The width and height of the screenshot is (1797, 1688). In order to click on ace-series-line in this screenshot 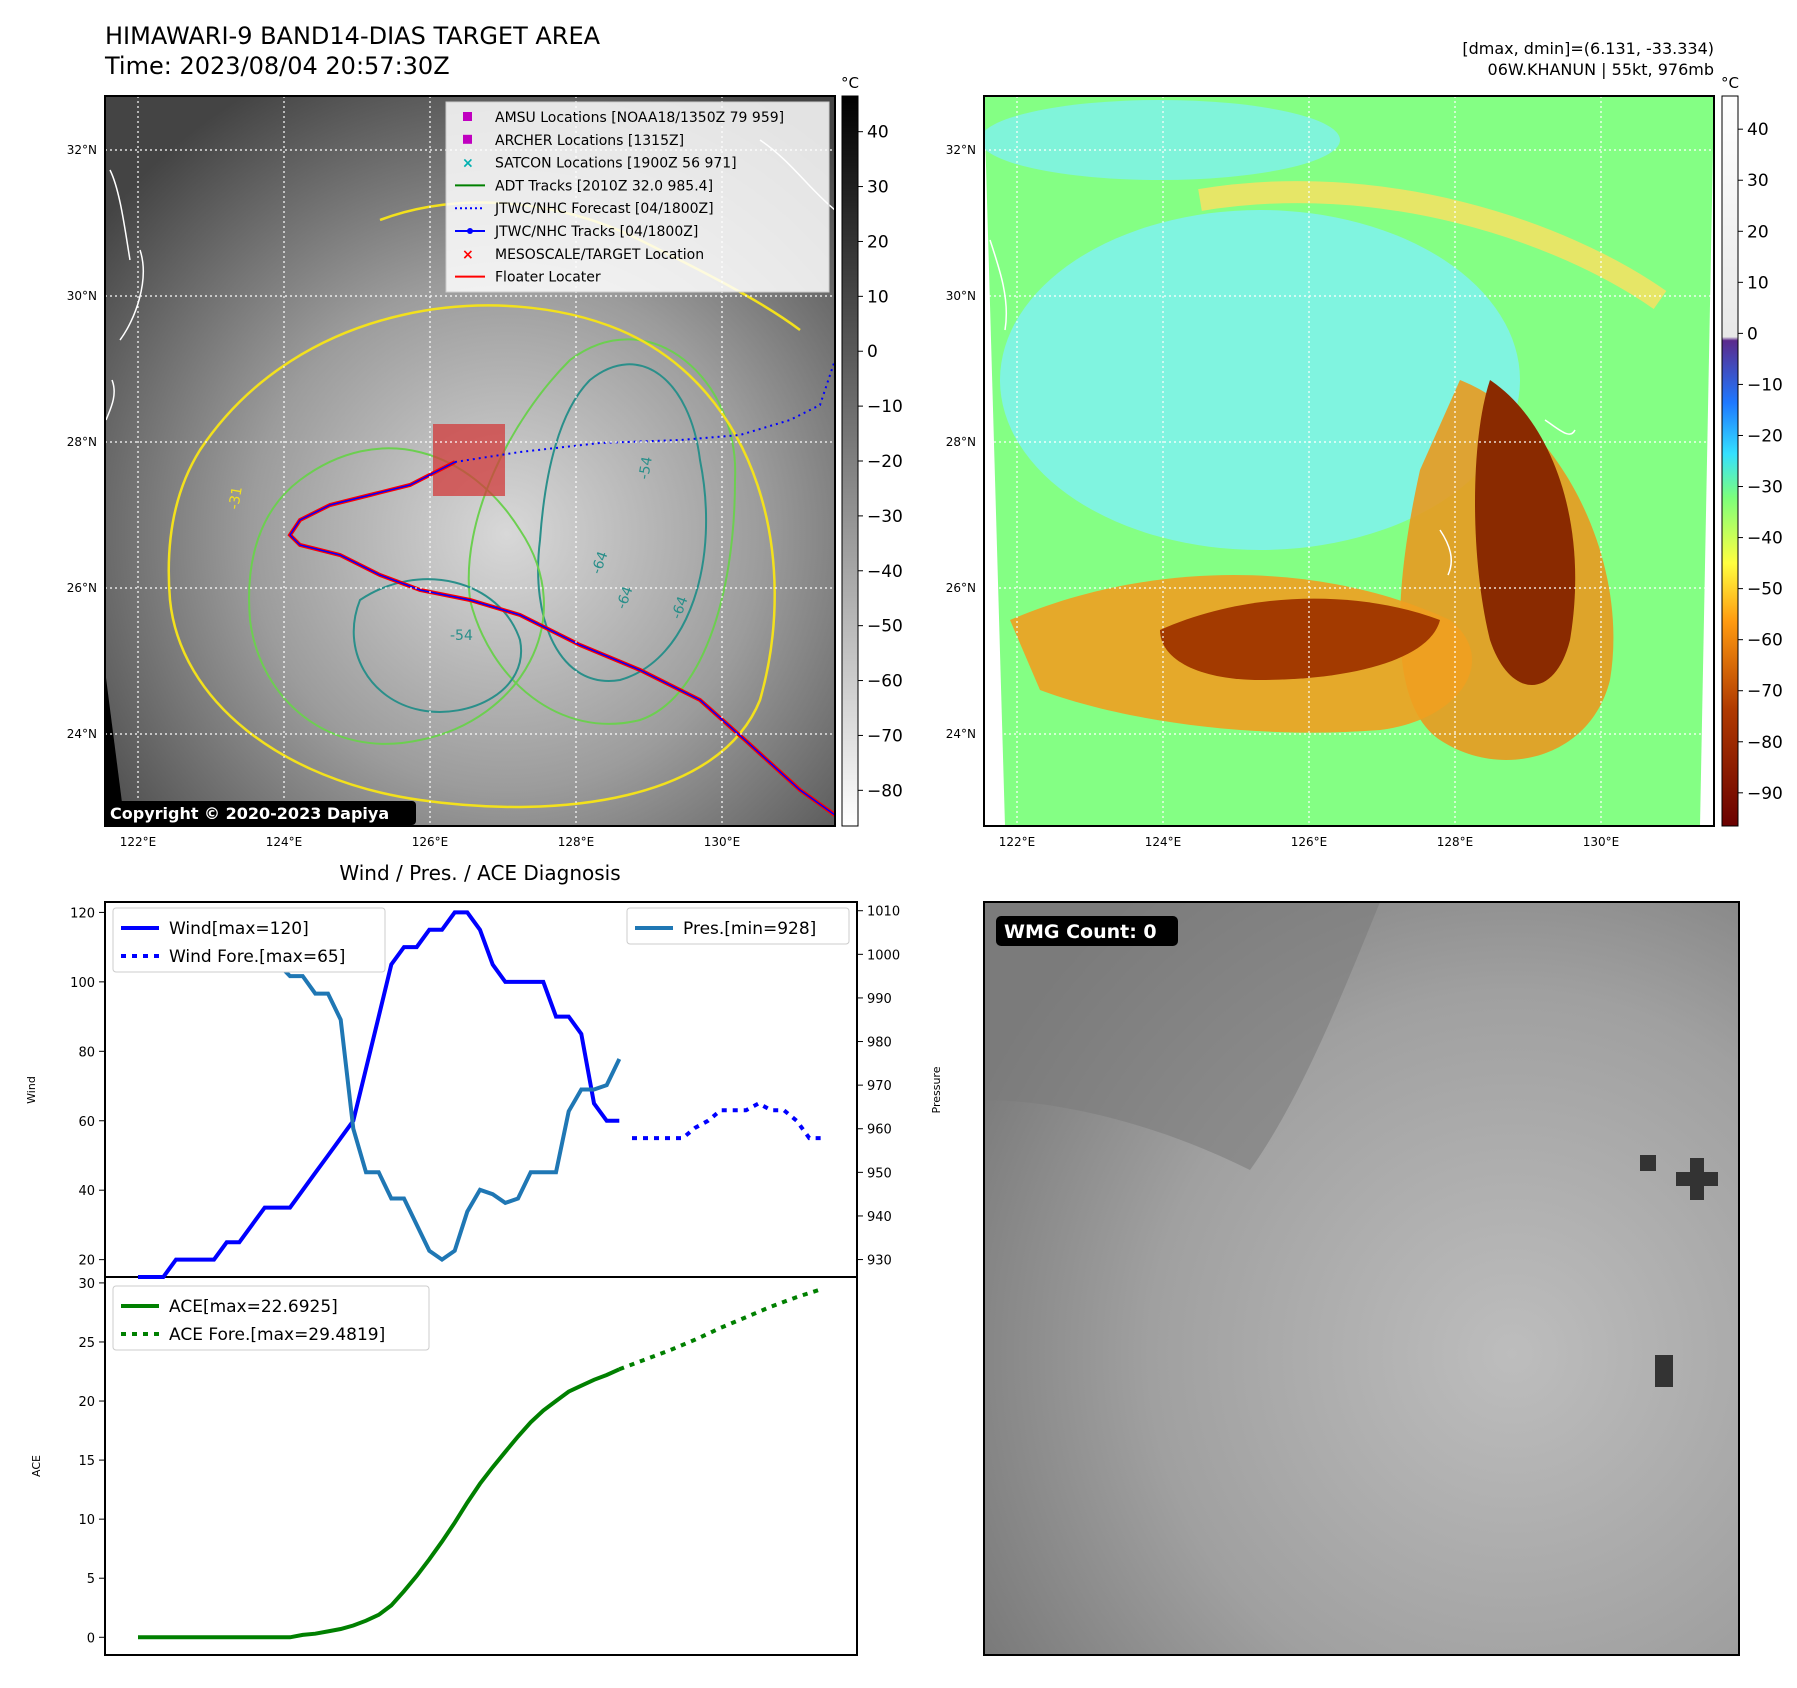, I will do `click(379, 1503)`.